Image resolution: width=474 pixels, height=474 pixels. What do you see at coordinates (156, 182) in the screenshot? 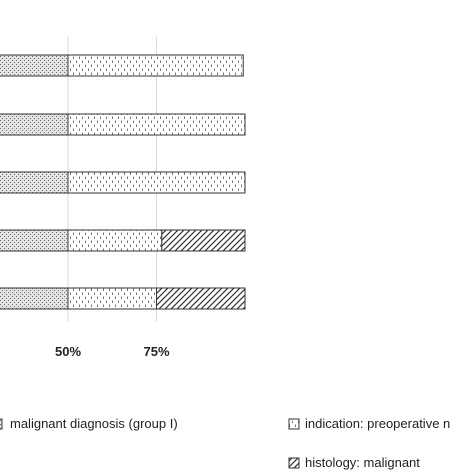
I see `bar-row3-seg3-vdash` at bounding box center [156, 182].